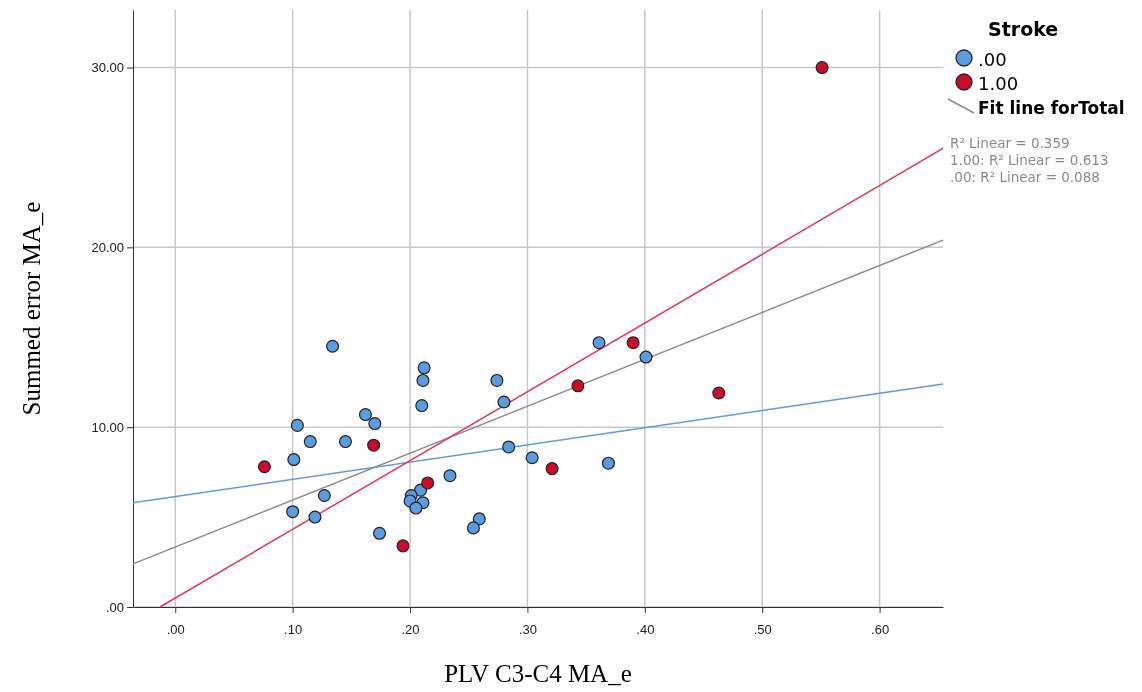 This screenshot has width=1142, height=692. Describe the element at coordinates (107, 427) in the screenshot. I see `y-tick-label: 10.00` at that location.